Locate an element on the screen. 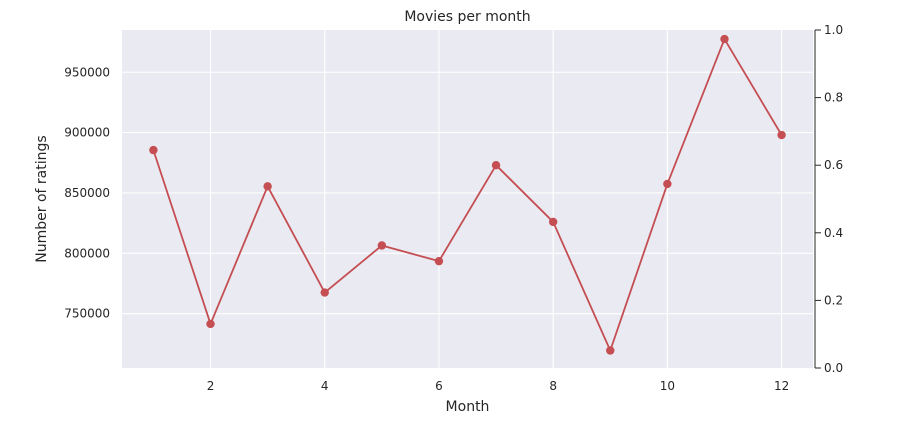 Image resolution: width=904 pixels, height=429 pixels. y2-tick-label: 0.6 is located at coordinates (833, 165).